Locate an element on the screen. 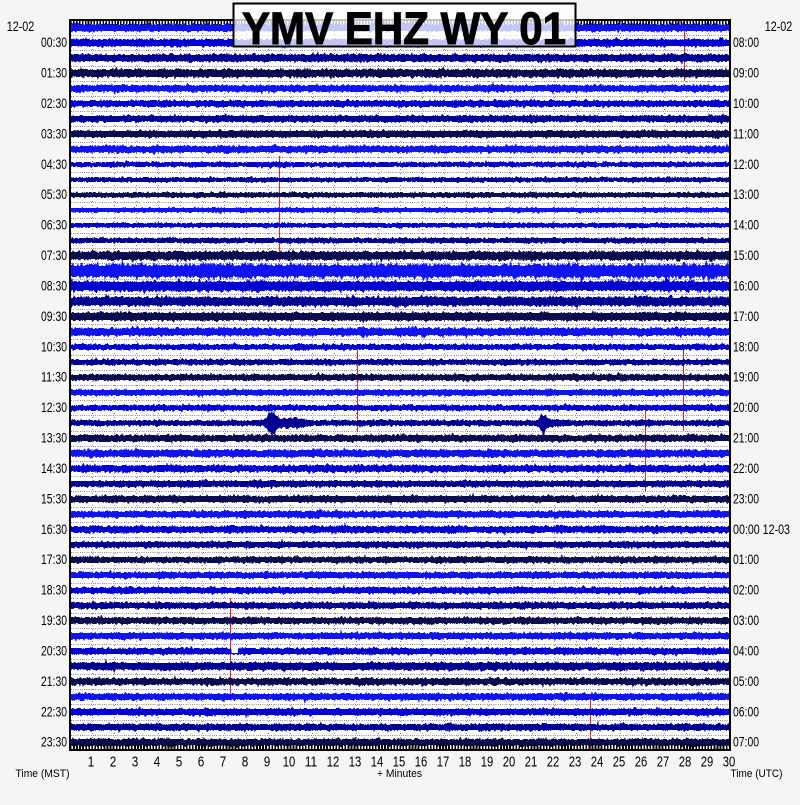 The height and width of the screenshot is (805, 800). svg-text: 00:00 12-03 is located at coordinates (761, 529).